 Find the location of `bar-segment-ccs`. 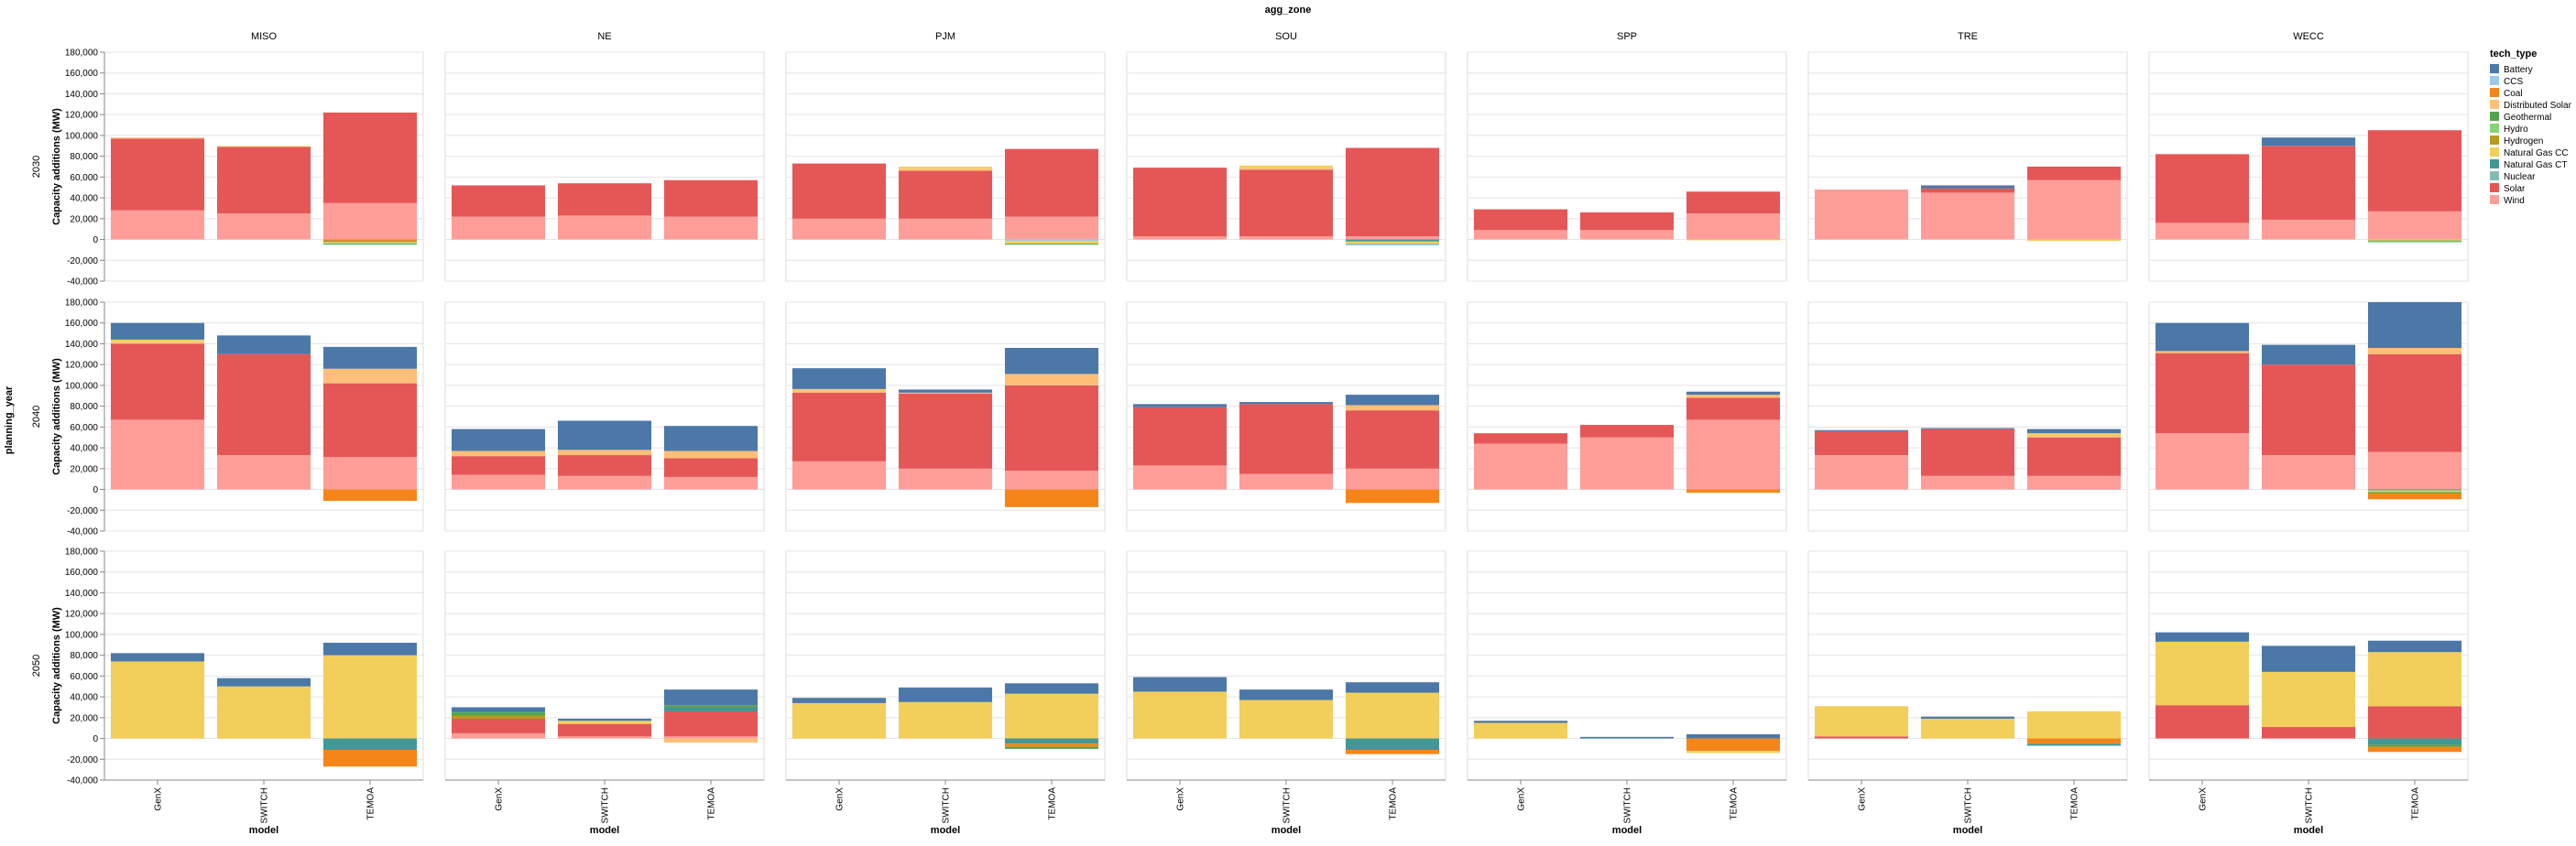

bar-segment-ccs is located at coordinates (2074, 490).